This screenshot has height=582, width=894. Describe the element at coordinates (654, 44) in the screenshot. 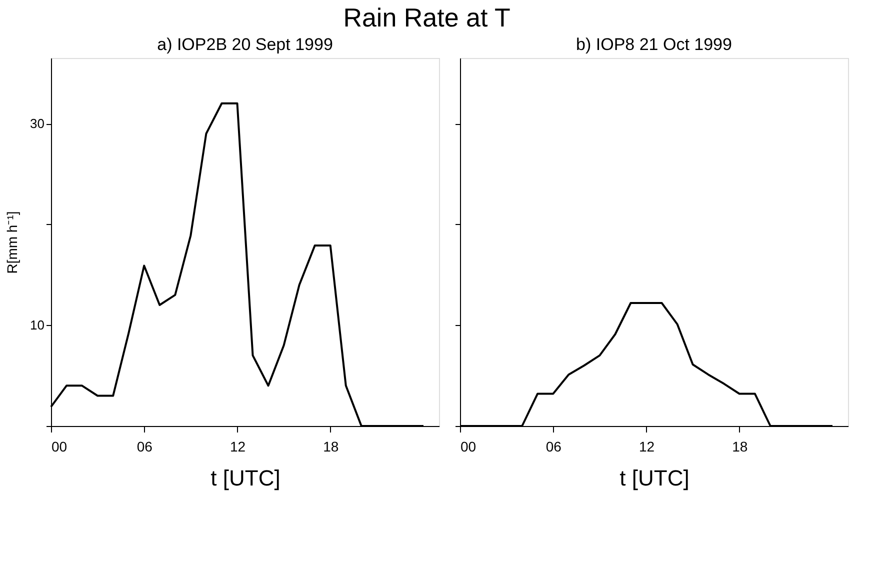

I see `chart-title: b) IOP8 21 Oct 1999` at that location.